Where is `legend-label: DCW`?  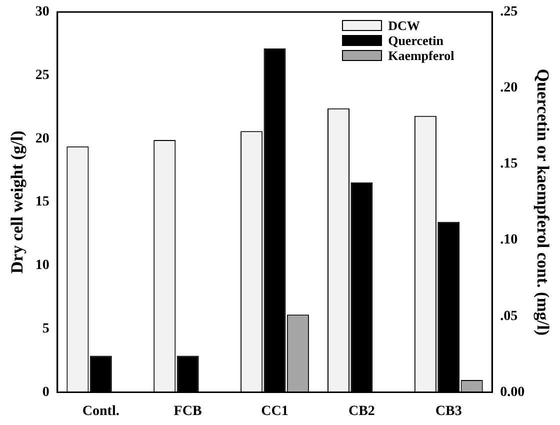 legend-label: DCW is located at coordinates (404, 25).